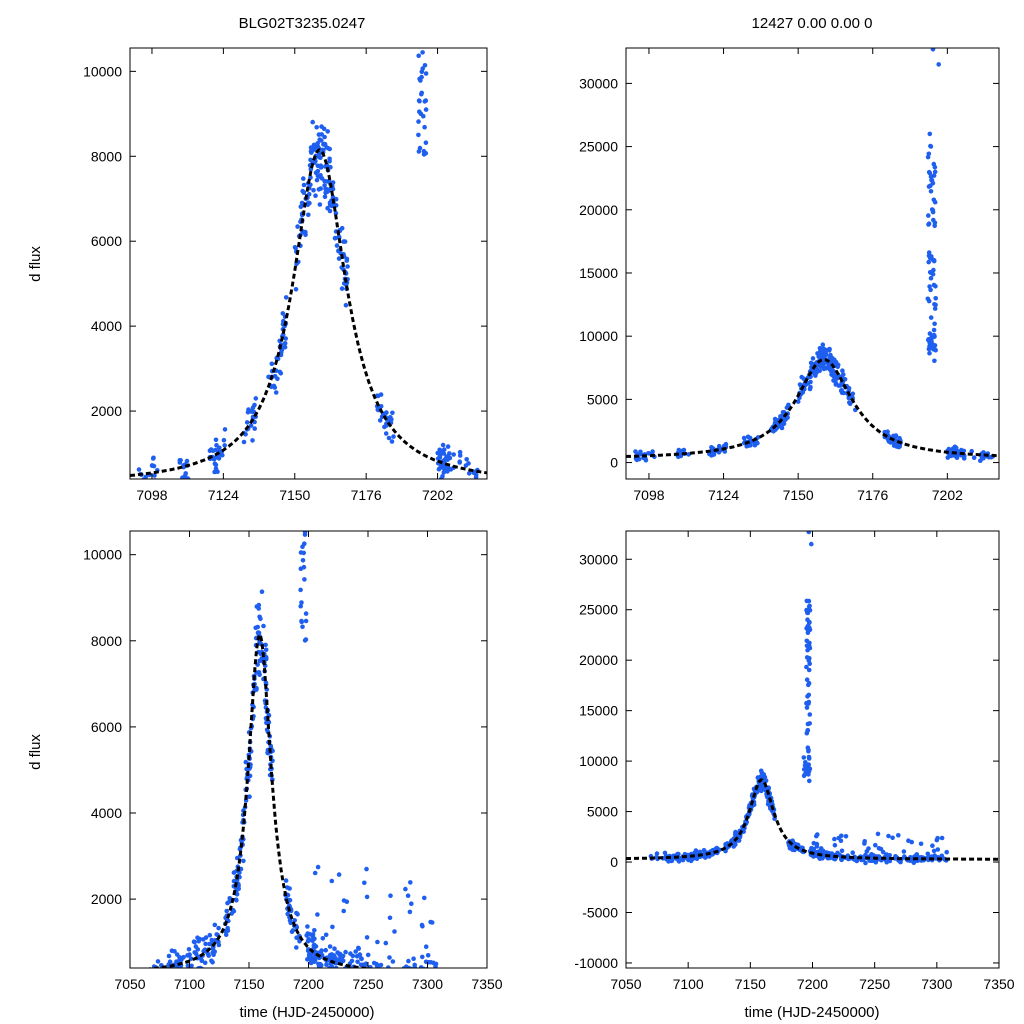 The image size is (1024, 1024). I want to click on data-points, so click(814, 256).